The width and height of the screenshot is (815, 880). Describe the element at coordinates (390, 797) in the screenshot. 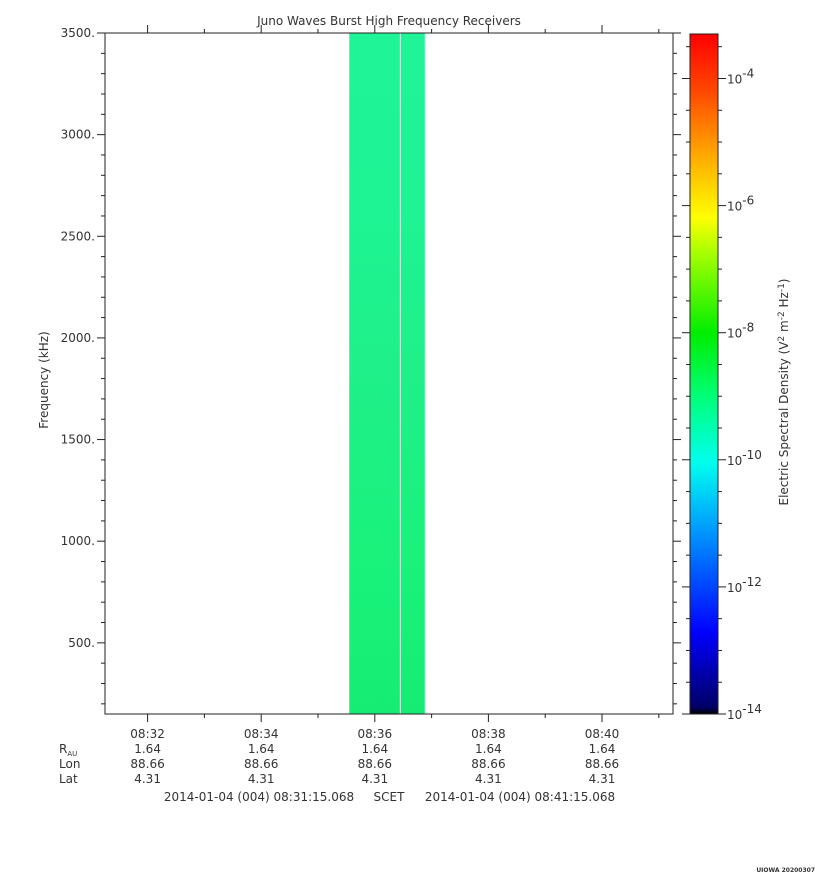

I see `time-range-scet: SCET` at that location.